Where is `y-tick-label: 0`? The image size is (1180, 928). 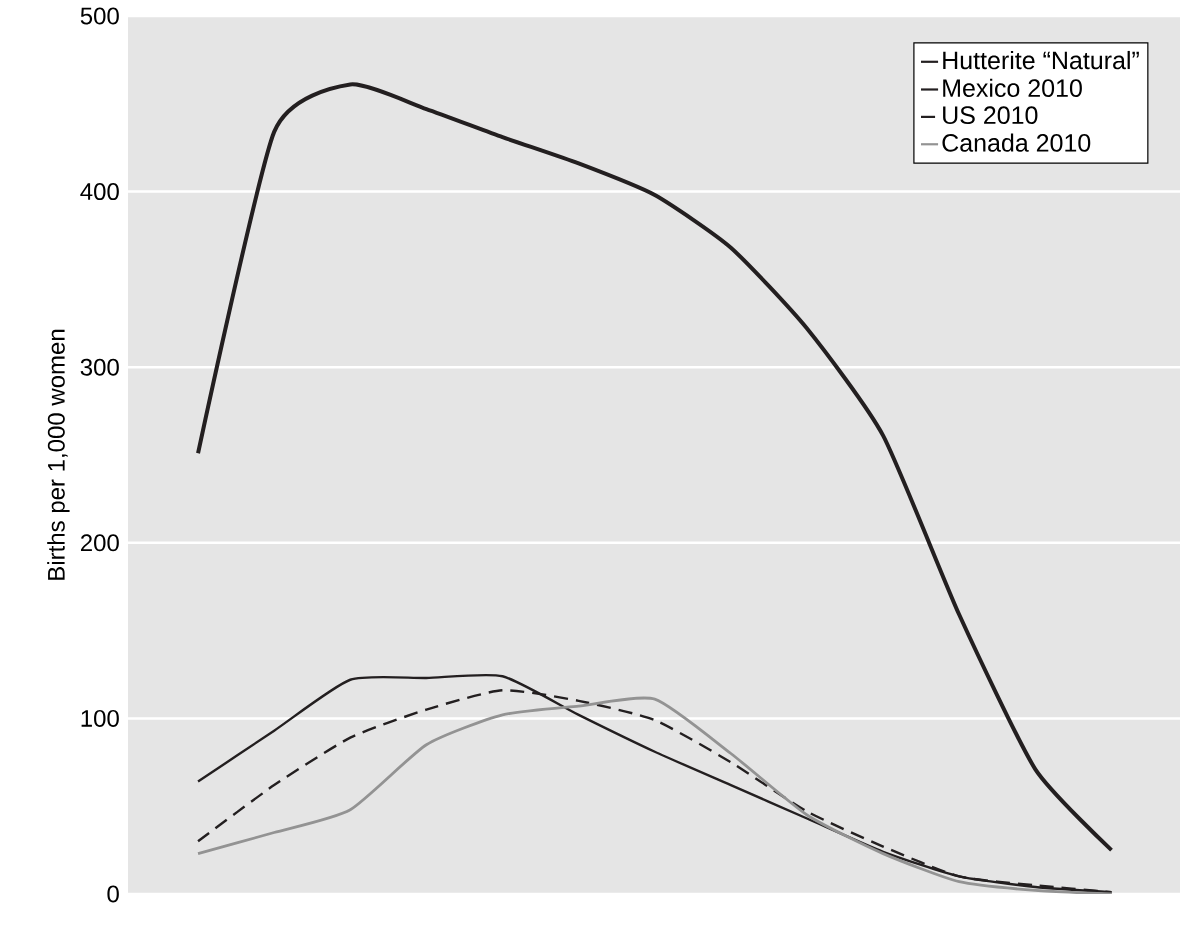
y-tick-label: 0 is located at coordinates (113, 894).